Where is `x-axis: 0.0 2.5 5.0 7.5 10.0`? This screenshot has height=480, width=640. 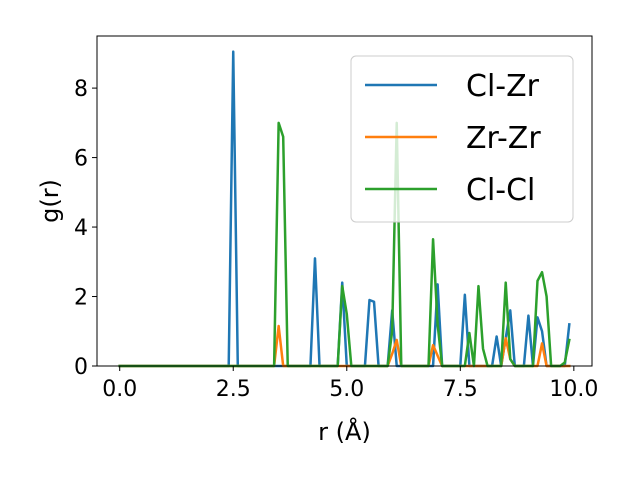
x-axis: 0.0 2.5 5.0 7.5 10.0 is located at coordinates (350, 384).